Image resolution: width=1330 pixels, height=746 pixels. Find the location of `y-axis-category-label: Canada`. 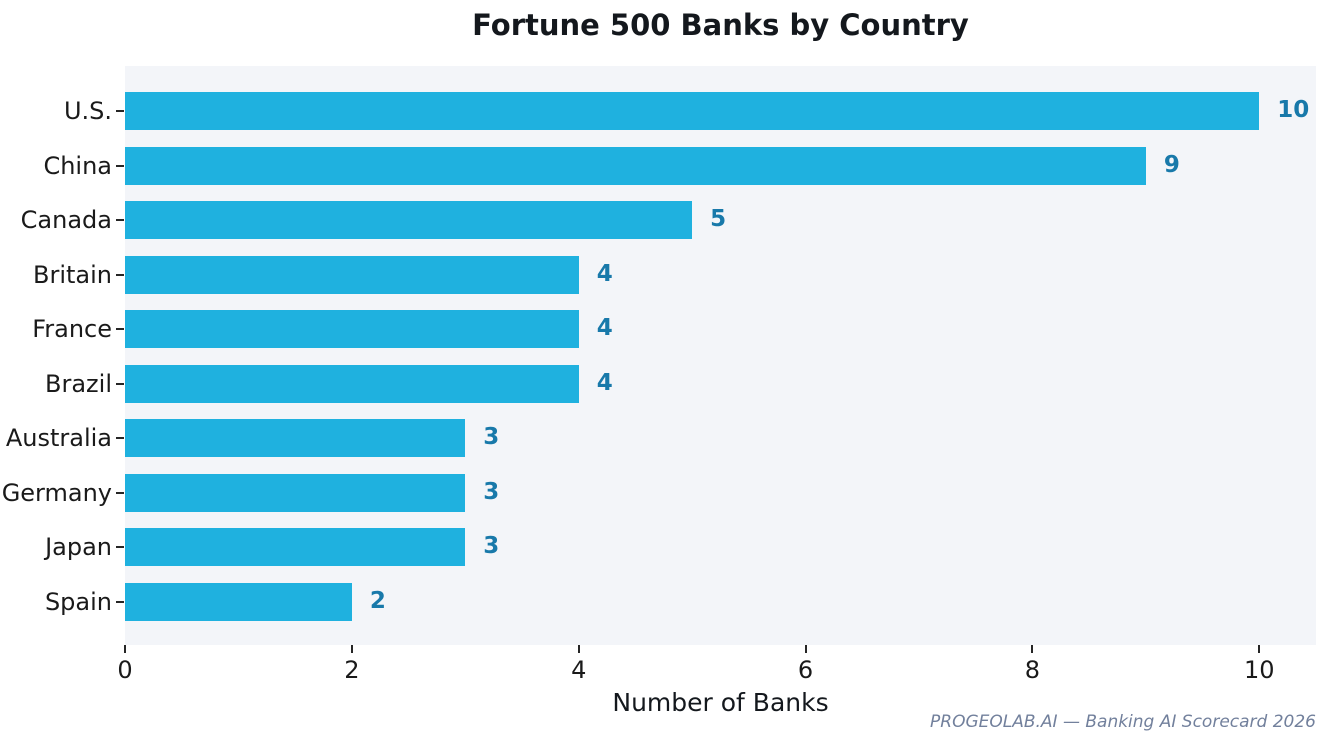

y-axis-category-label: Canada is located at coordinates (66, 220).